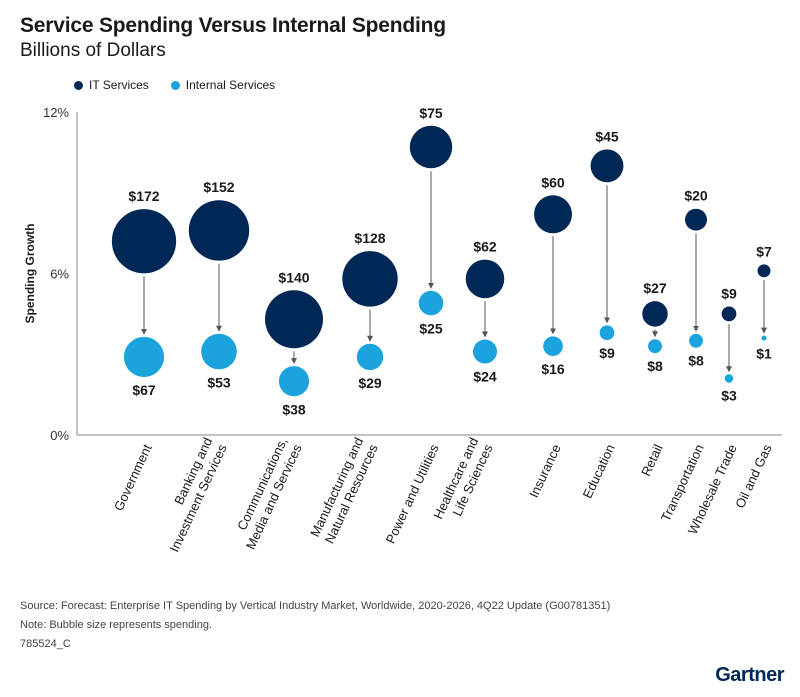 The image size is (800, 697). What do you see at coordinates (553, 369) in the screenshot?
I see `internal-value-label: $16` at bounding box center [553, 369].